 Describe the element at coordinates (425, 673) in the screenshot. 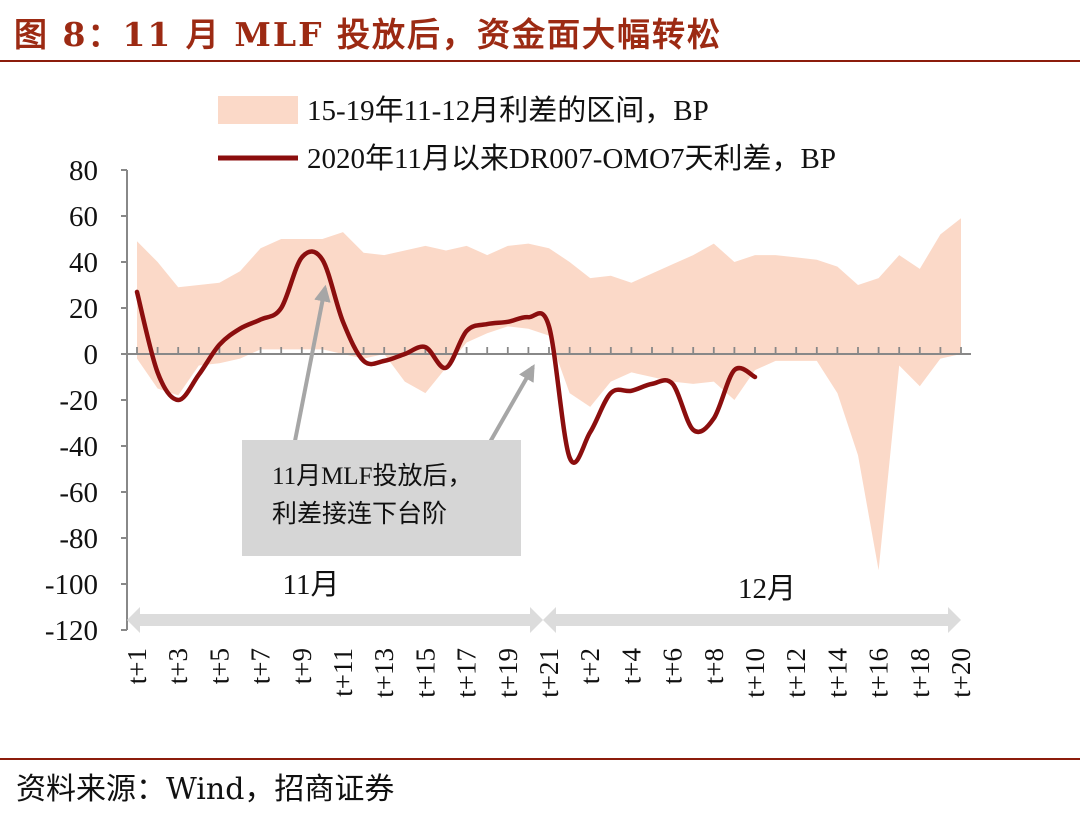

I see `x-tick-label: t+15` at that location.